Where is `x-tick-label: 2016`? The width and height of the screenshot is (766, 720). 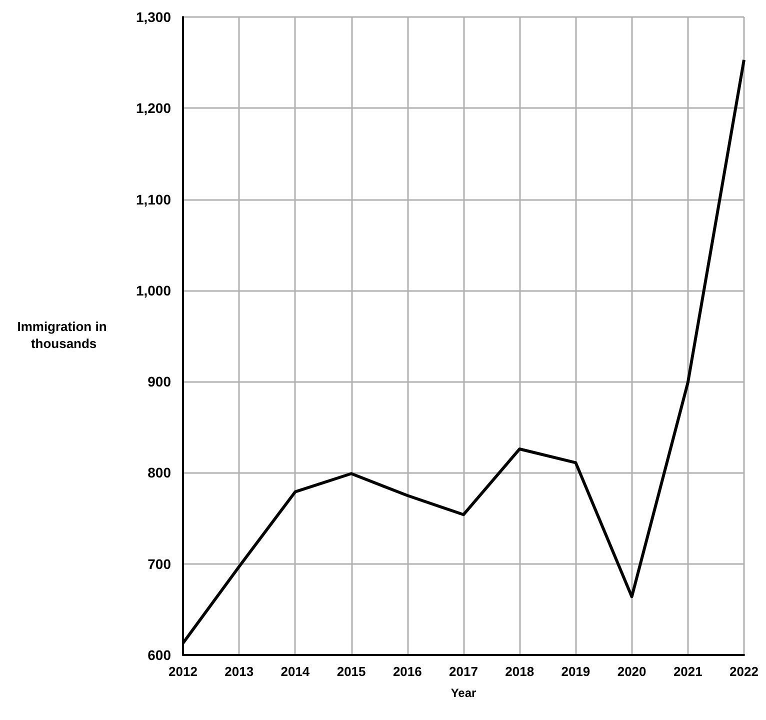 x-tick-label: 2016 is located at coordinates (407, 671).